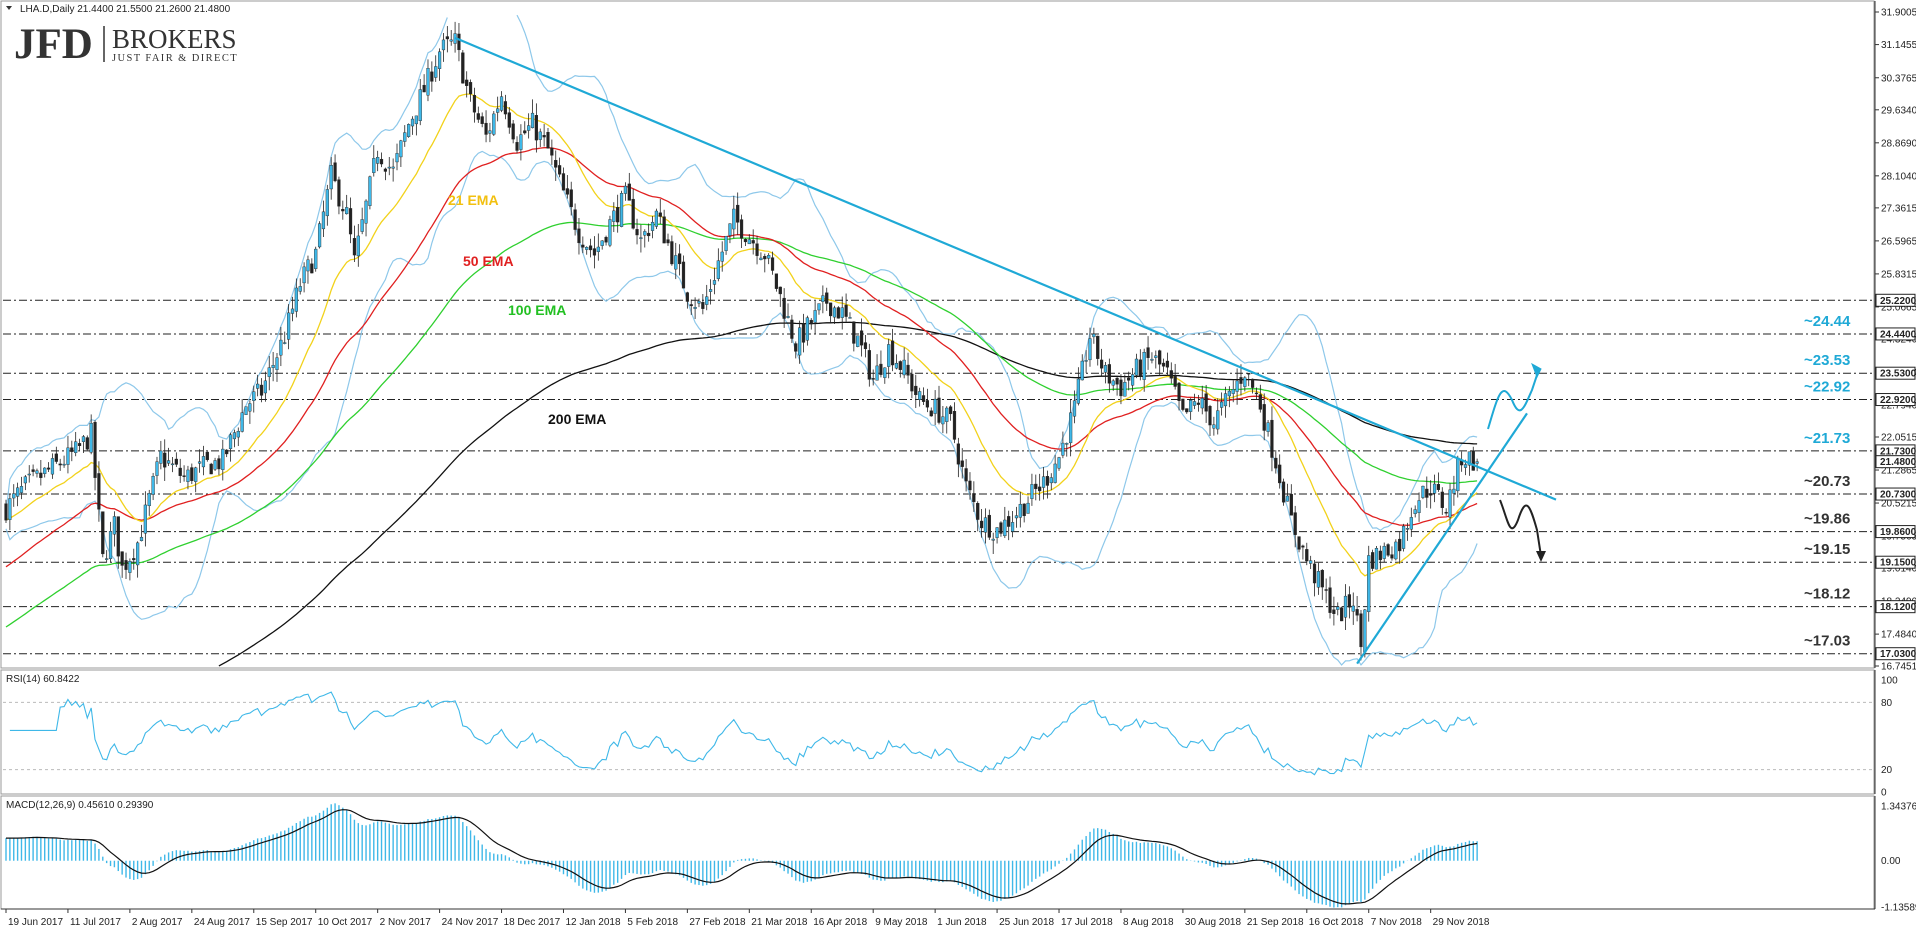 The height and width of the screenshot is (936, 1916). Describe the element at coordinates (1213, 922) in the screenshot. I see `date-tick-label: 30 Aug 2018` at that location.